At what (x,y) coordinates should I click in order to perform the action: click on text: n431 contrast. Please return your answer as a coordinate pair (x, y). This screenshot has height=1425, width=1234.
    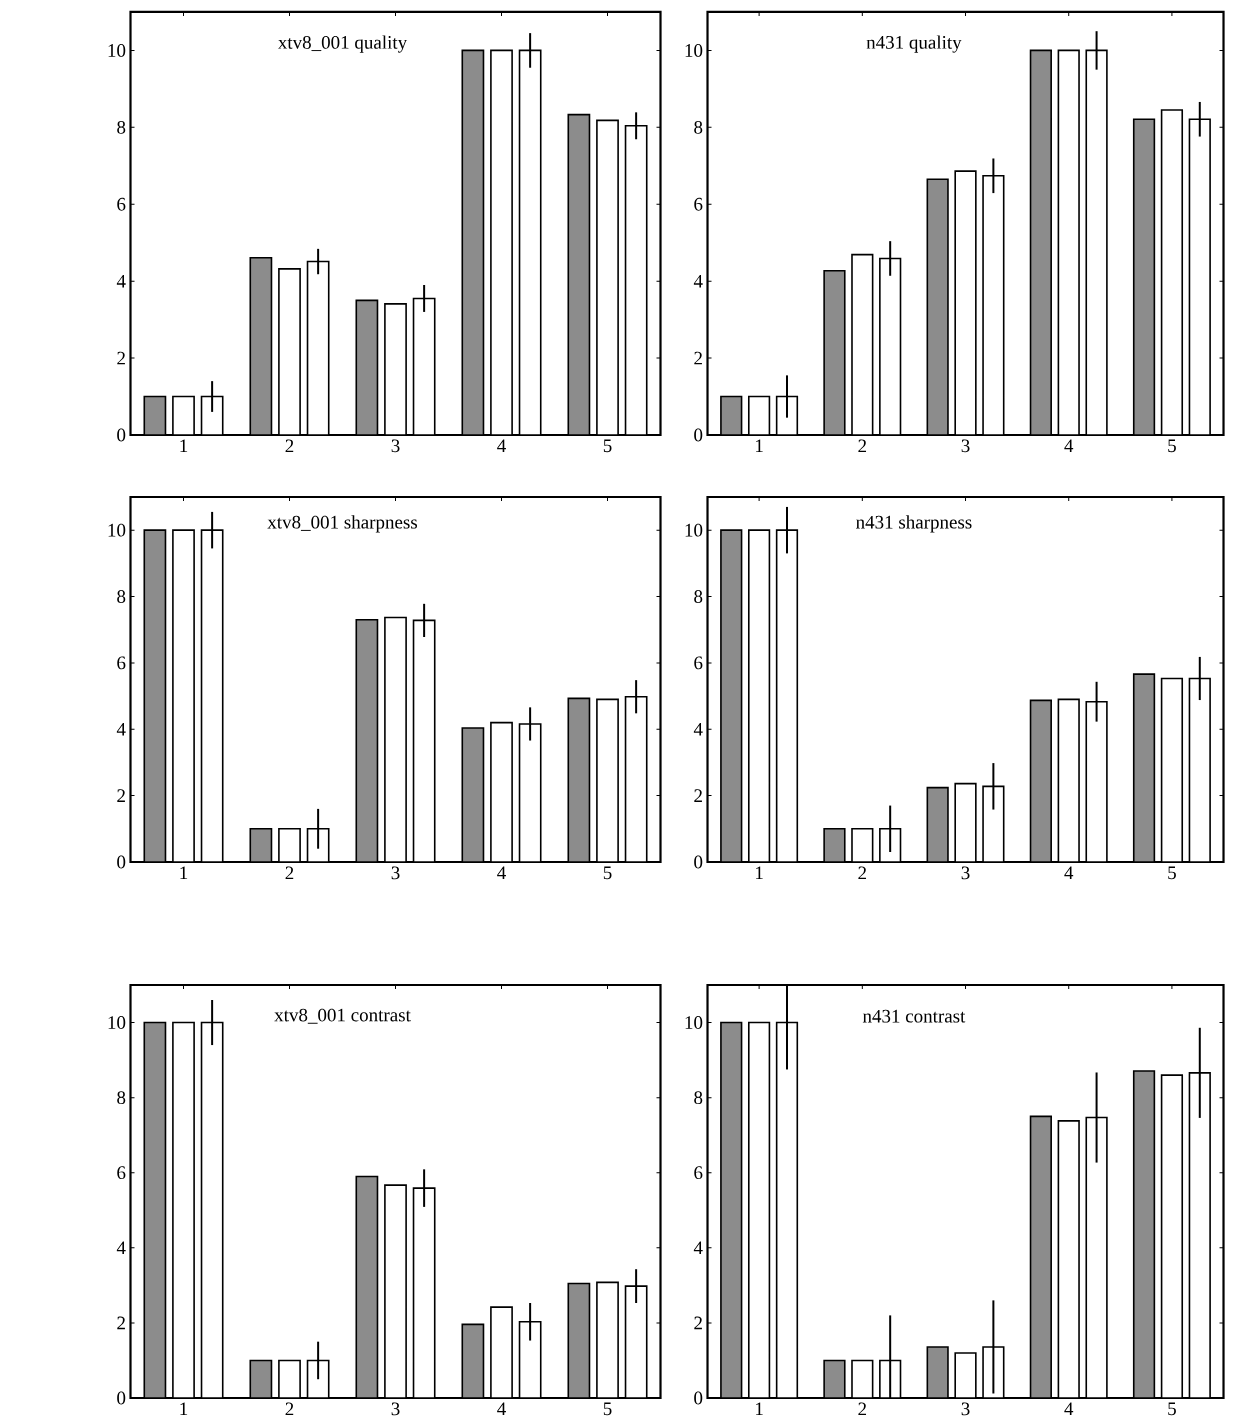
    Looking at the image, I should click on (914, 1016).